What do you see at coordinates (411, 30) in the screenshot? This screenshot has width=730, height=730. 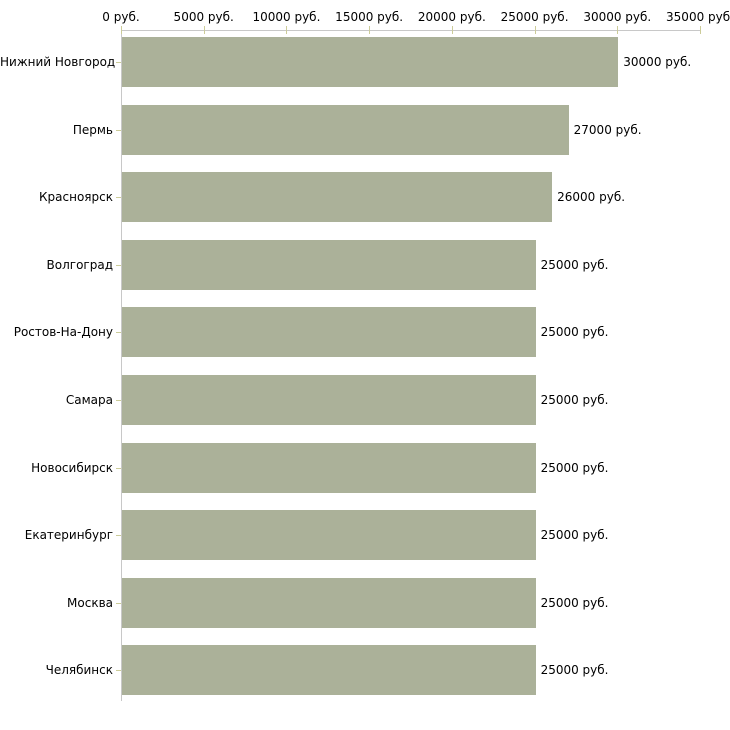 I see `x-axis-line` at bounding box center [411, 30].